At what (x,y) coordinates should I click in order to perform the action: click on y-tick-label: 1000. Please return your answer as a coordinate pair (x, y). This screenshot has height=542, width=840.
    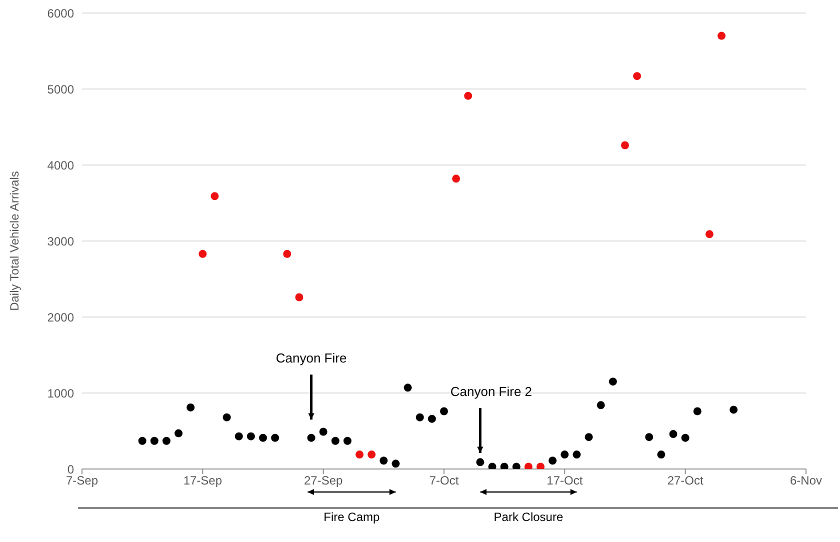
    Looking at the image, I should click on (60, 393).